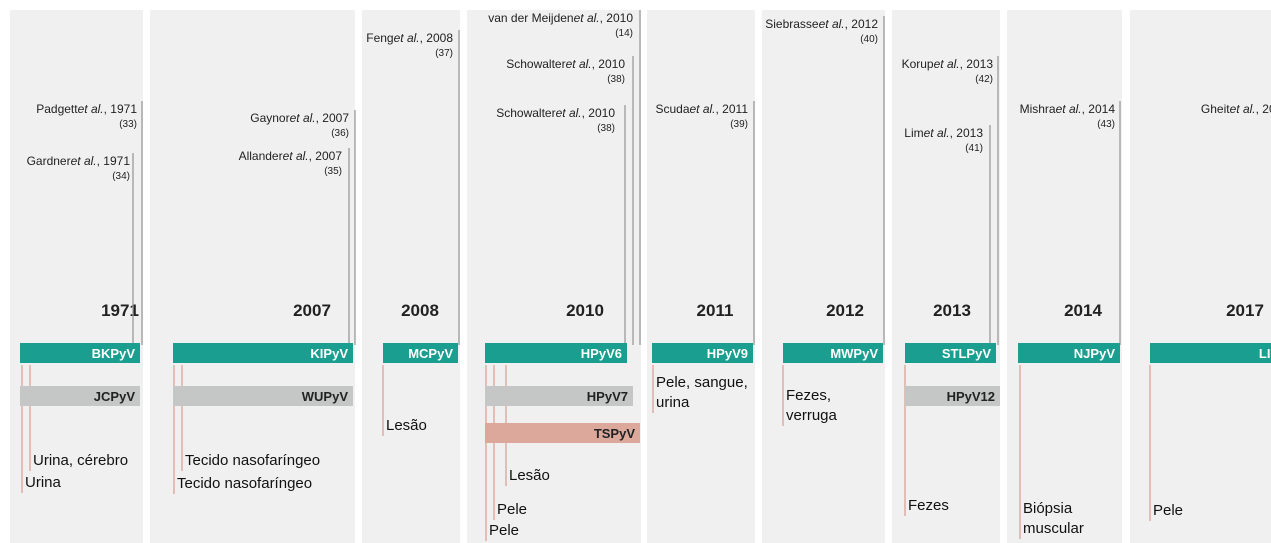 This screenshot has width=1271, height=543. Describe the element at coordinates (1095, 353) in the screenshot. I see `virus-label: NJPyV` at that location.